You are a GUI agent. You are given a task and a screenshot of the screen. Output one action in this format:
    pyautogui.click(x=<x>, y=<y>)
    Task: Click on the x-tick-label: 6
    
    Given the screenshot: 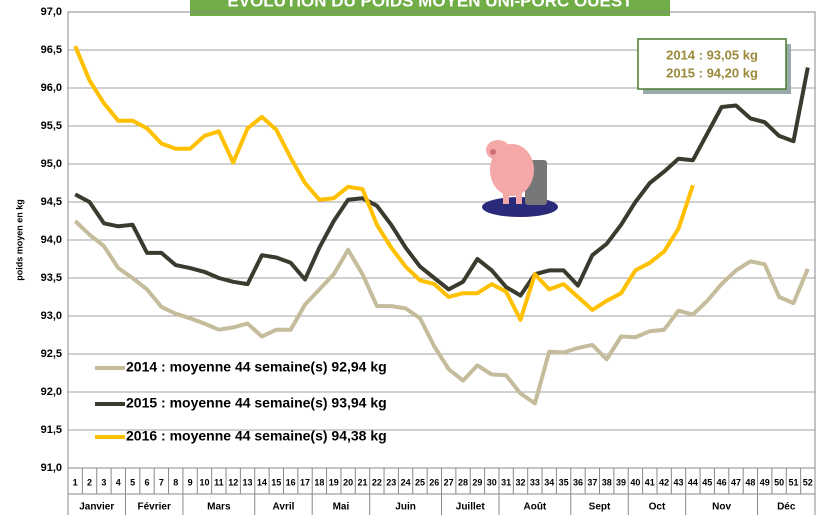 What is the action you would take?
    pyautogui.click(x=147, y=482)
    